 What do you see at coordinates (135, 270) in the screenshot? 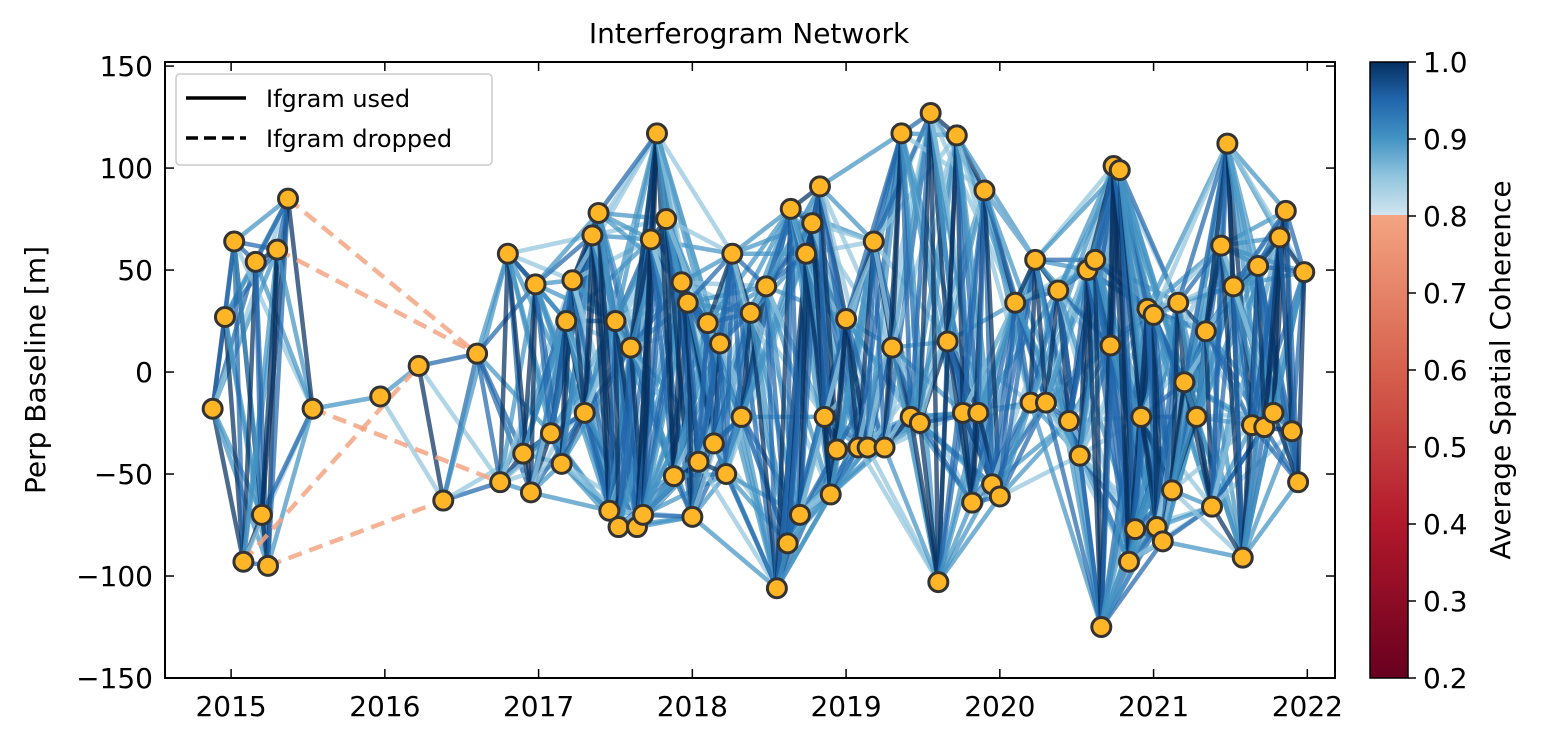
I see `y-tick-label: 50` at bounding box center [135, 270].